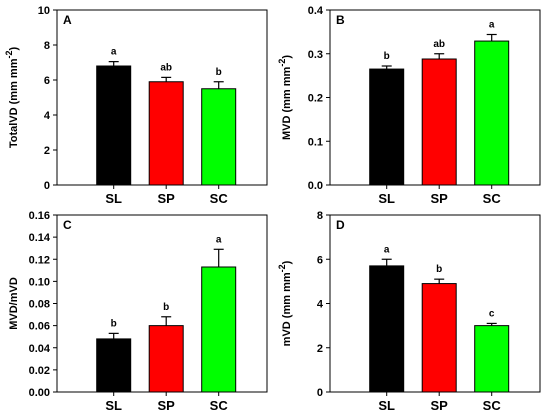 The width and height of the screenshot is (550, 416). What do you see at coordinates (39, 305) in the screenshot?
I see `y-tick-label: 0.08` at bounding box center [39, 305].